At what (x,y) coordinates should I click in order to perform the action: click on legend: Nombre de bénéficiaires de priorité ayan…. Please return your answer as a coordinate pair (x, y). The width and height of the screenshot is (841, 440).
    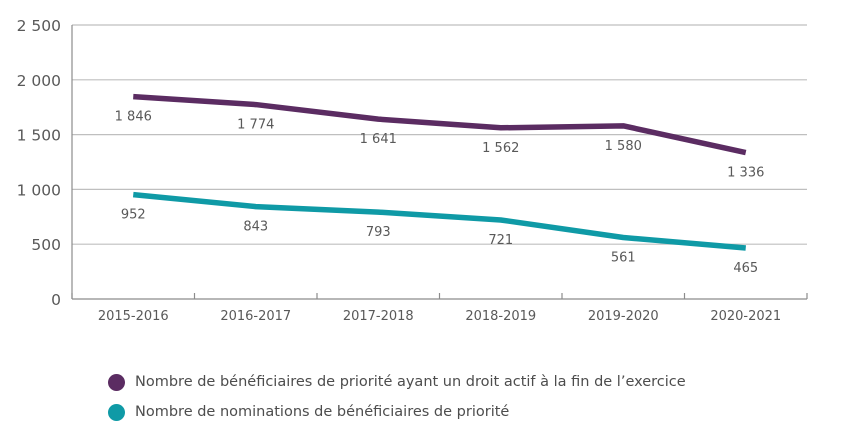
    Looking at the image, I should click on (397, 397).